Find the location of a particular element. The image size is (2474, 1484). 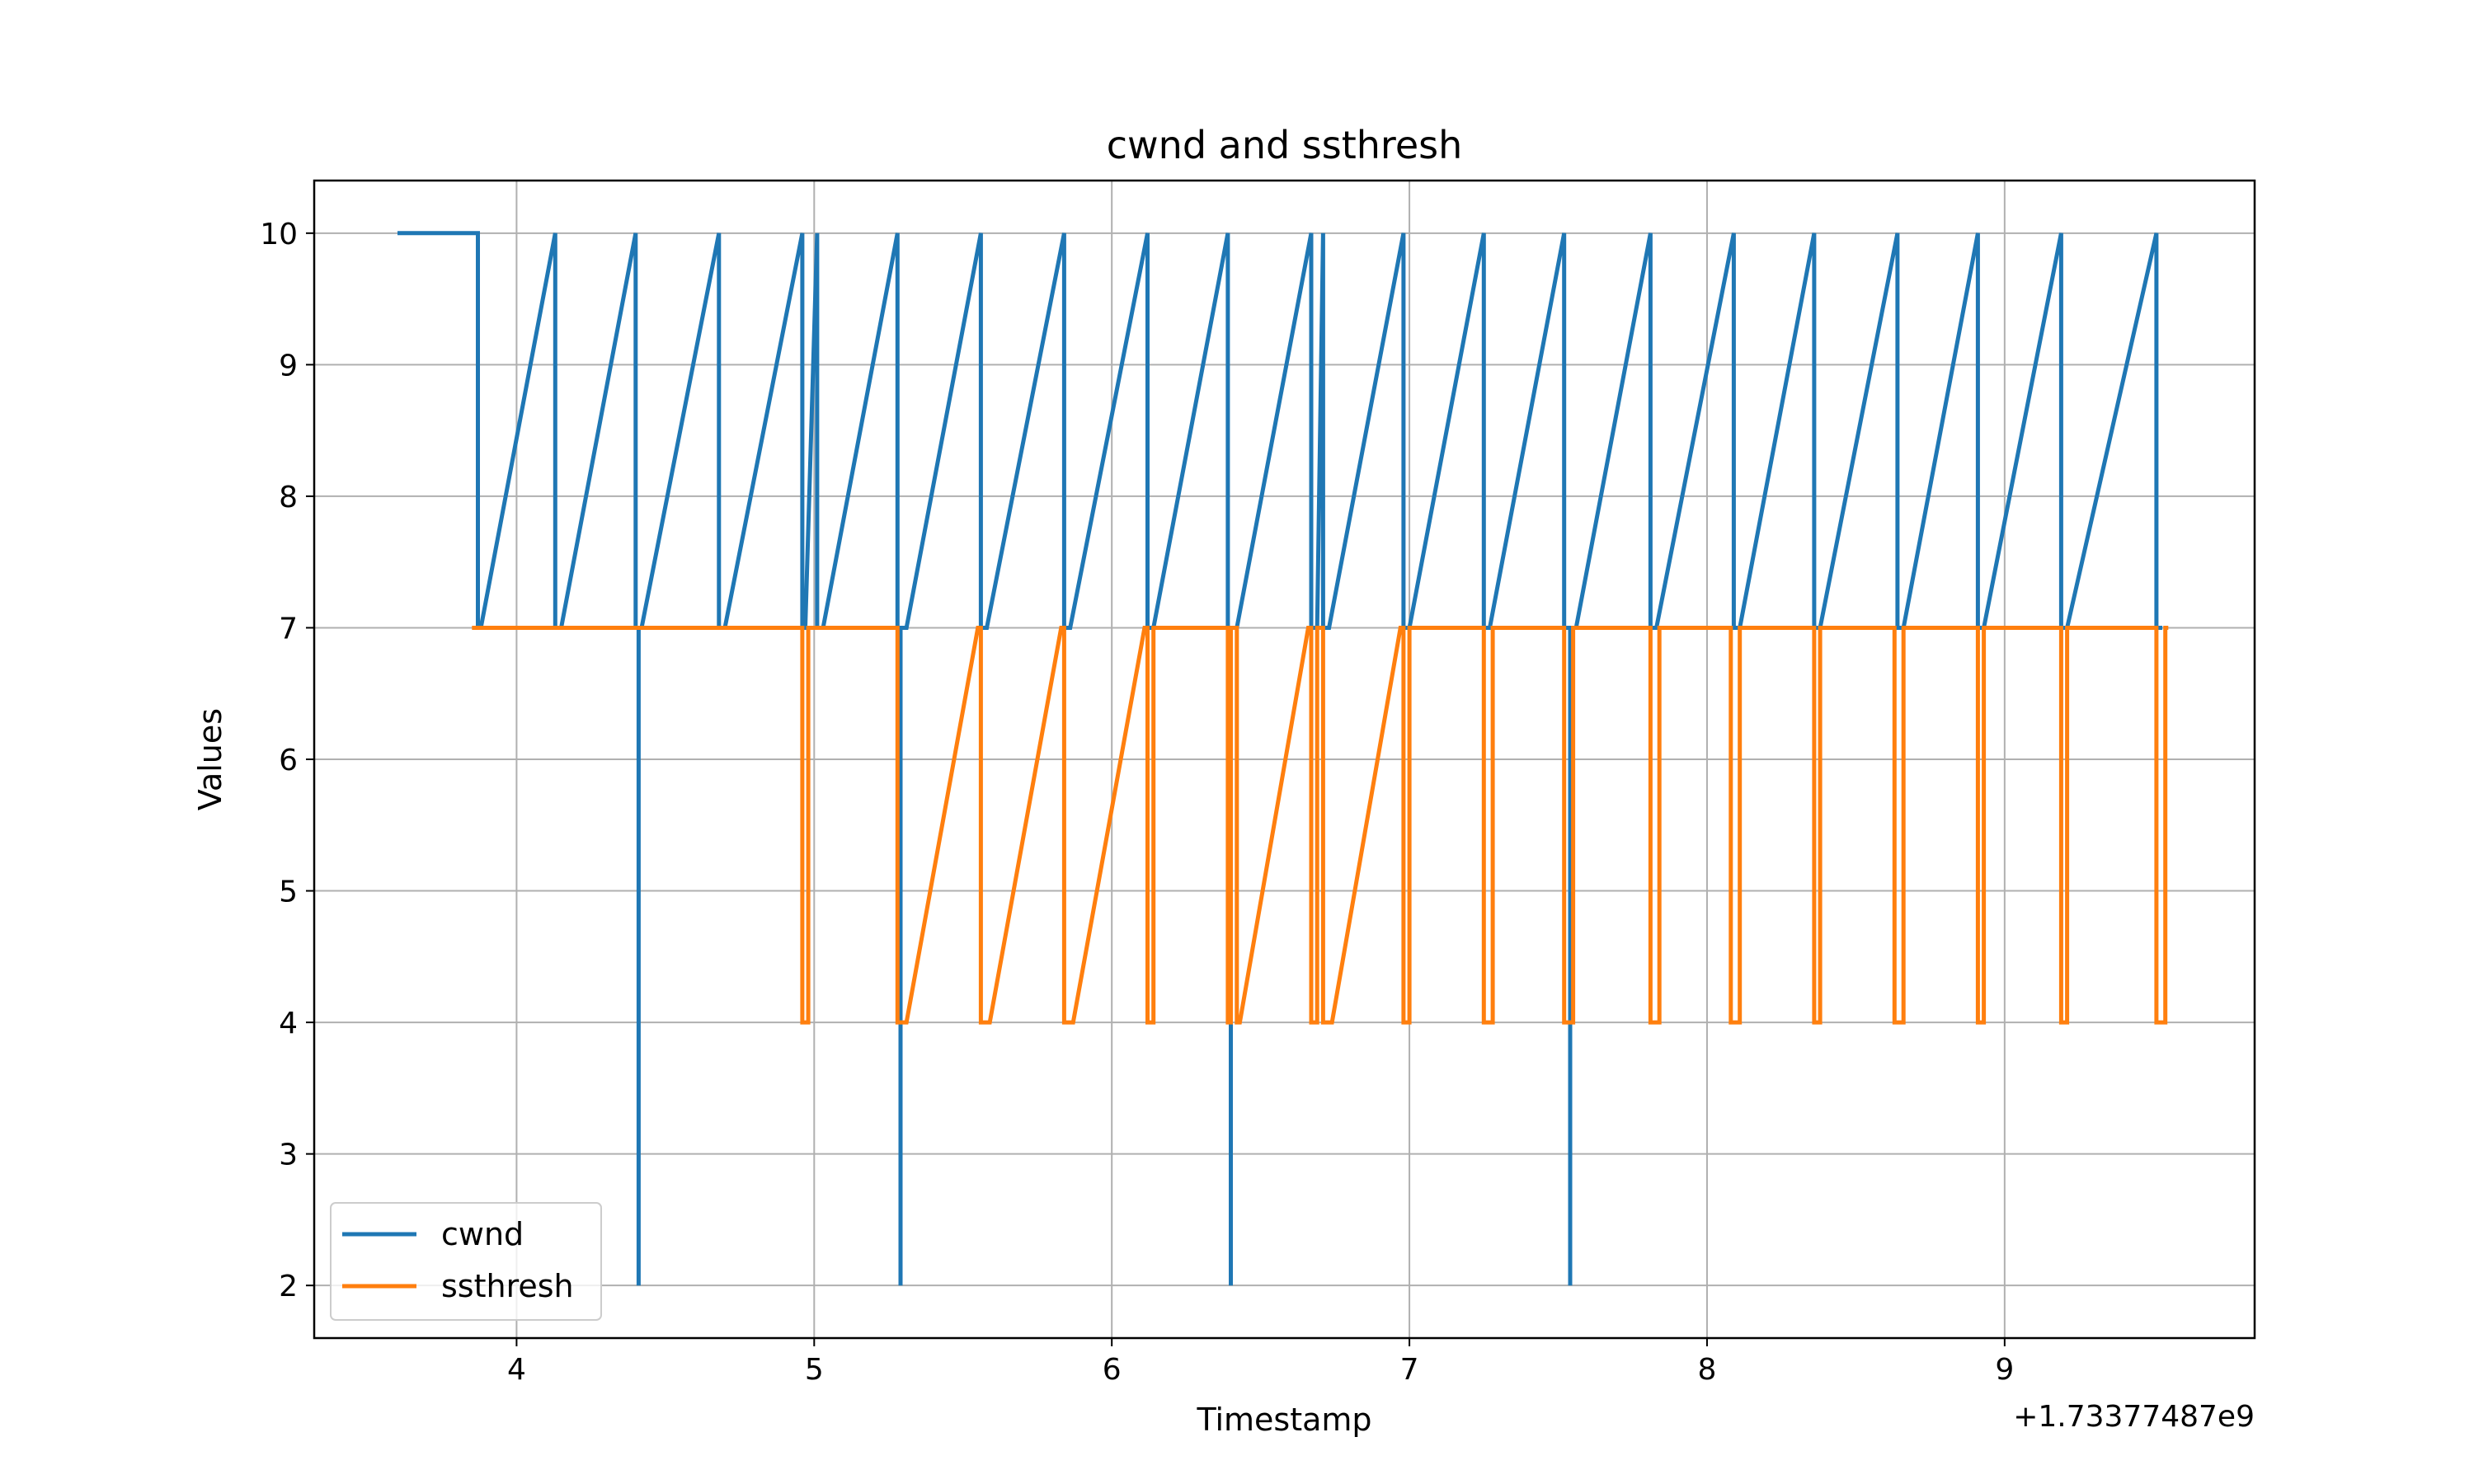

y-tick-label: 5 is located at coordinates (288, 892).